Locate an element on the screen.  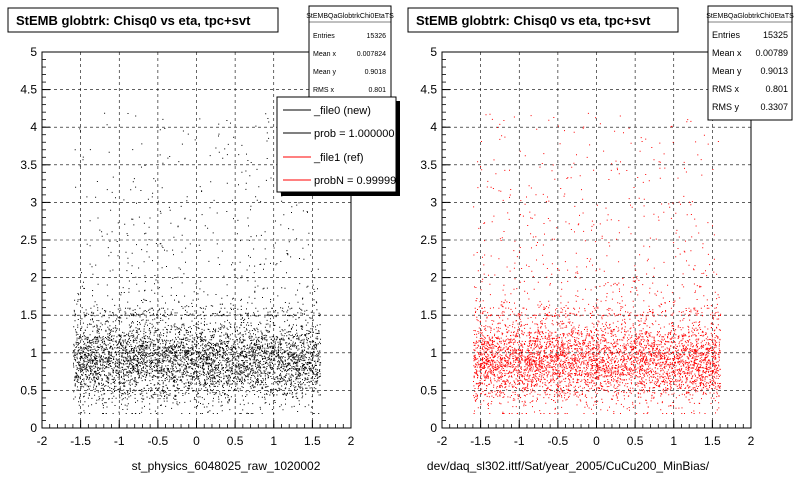
left-stat-meanx-value: 0.007824 is located at coordinates (371, 54).